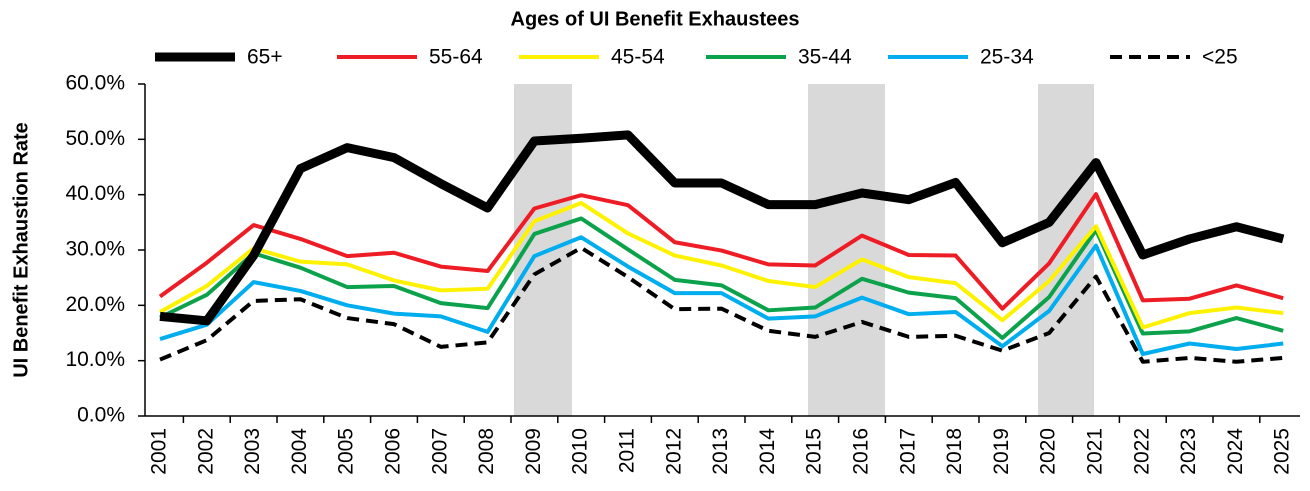  I want to click on x-tick-label: 2002, so click(205, 451).